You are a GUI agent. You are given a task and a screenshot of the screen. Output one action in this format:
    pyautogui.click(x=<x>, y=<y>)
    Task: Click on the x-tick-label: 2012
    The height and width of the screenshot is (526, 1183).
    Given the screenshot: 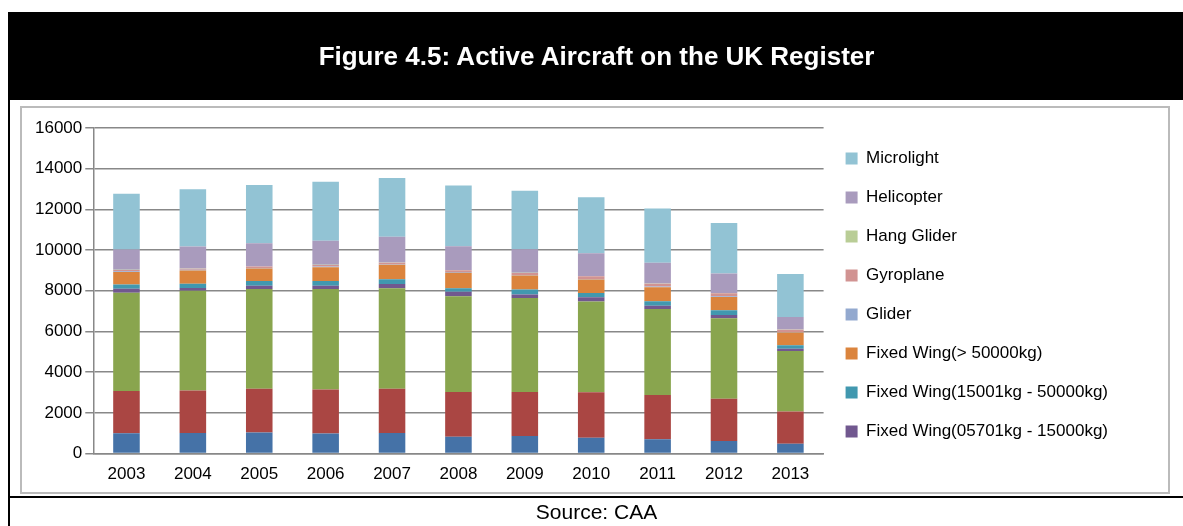 What is the action you would take?
    pyautogui.click(x=724, y=474)
    